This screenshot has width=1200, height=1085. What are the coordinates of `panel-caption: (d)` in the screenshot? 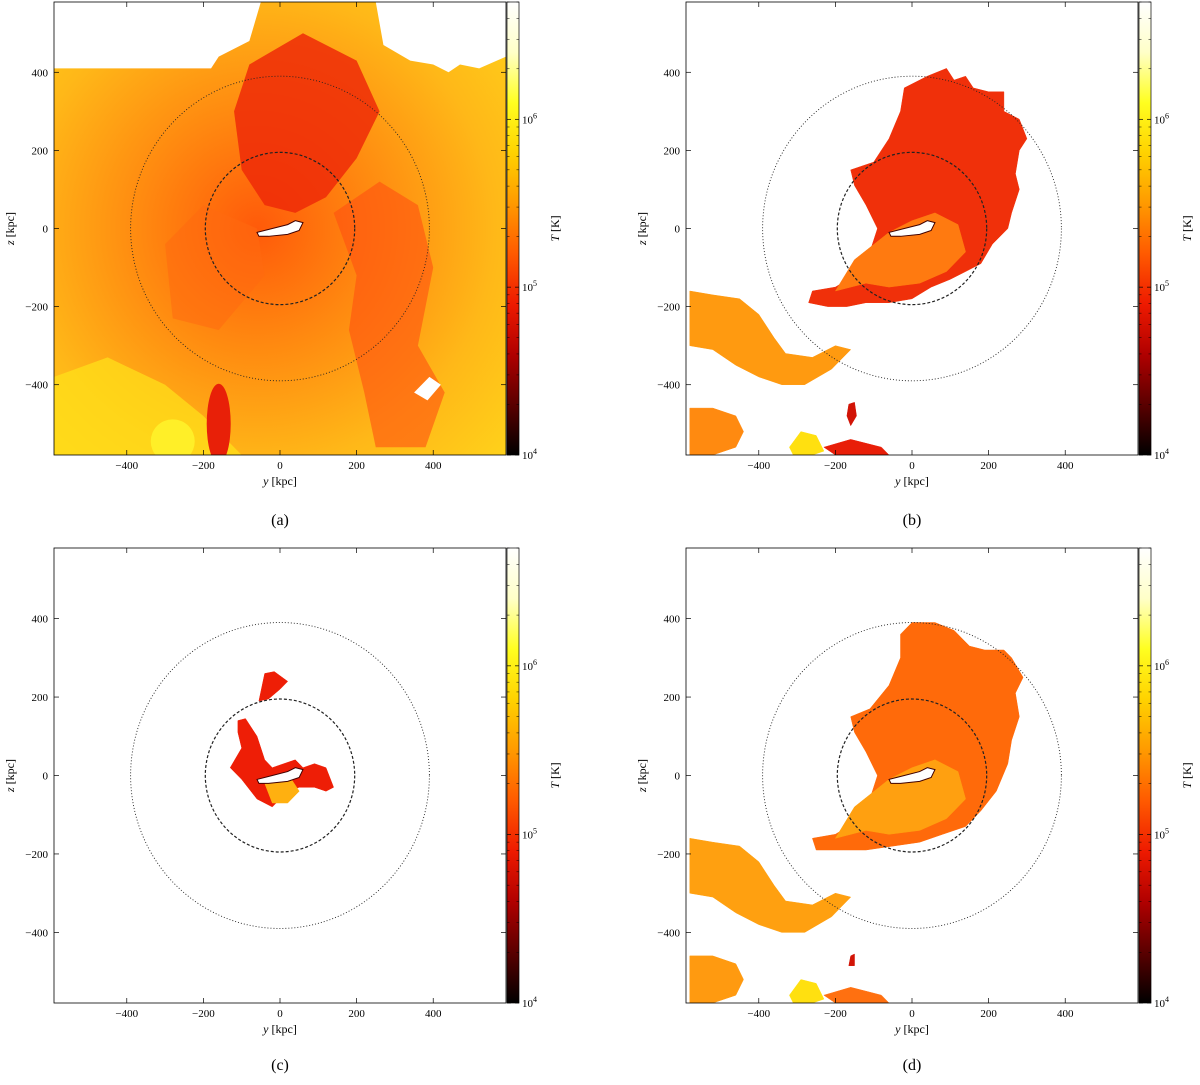 It's located at (912, 1065).